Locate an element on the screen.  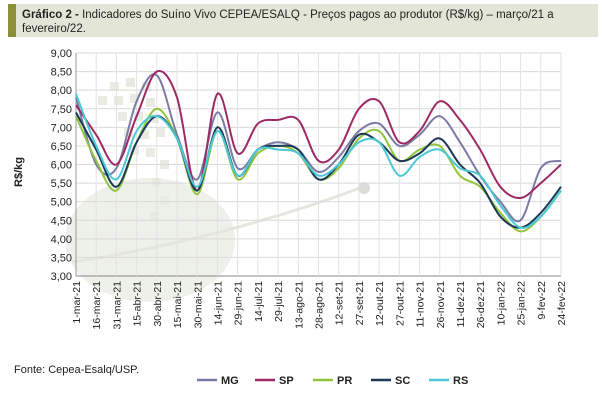
x-tick-label: 26-dez-21 is located at coordinates (481, 304).